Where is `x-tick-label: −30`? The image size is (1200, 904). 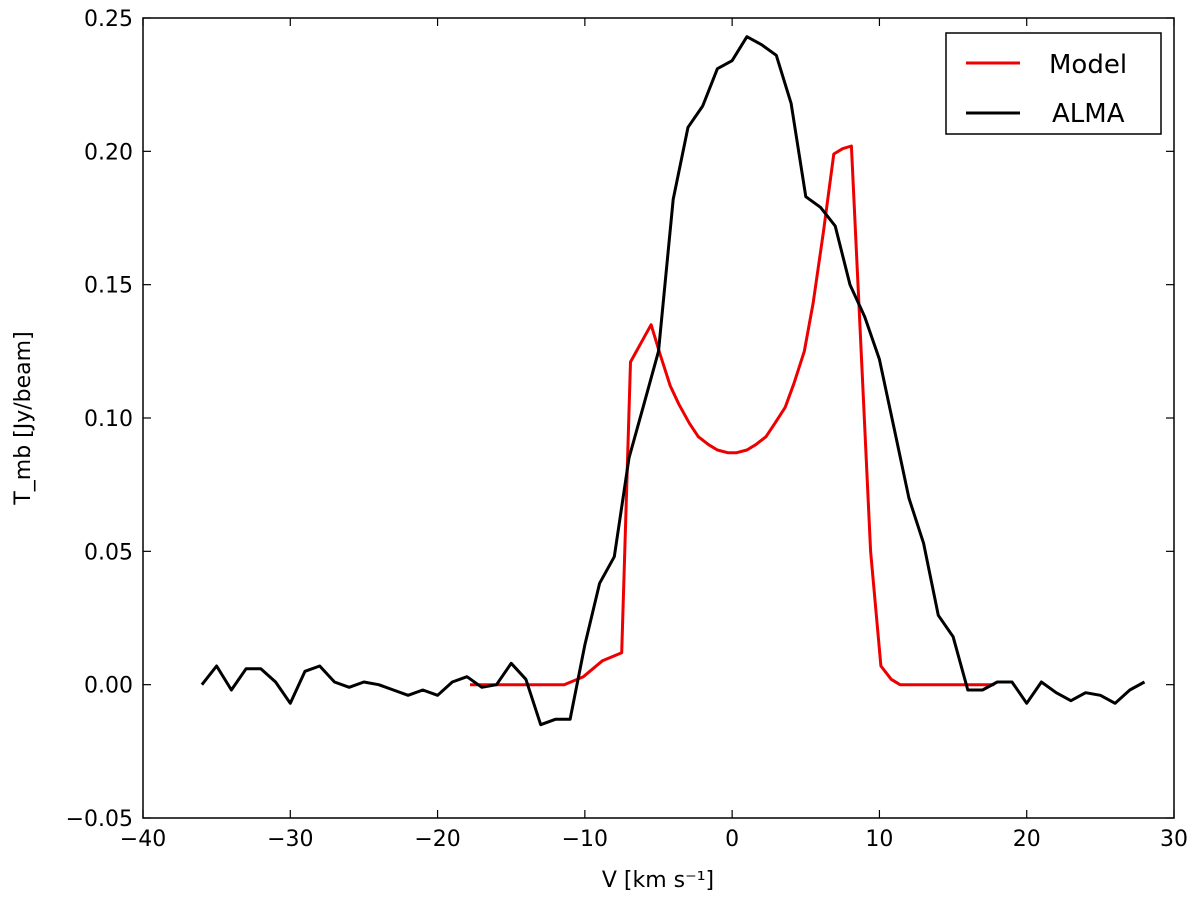 x-tick-label: −30 is located at coordinates (290, 839).